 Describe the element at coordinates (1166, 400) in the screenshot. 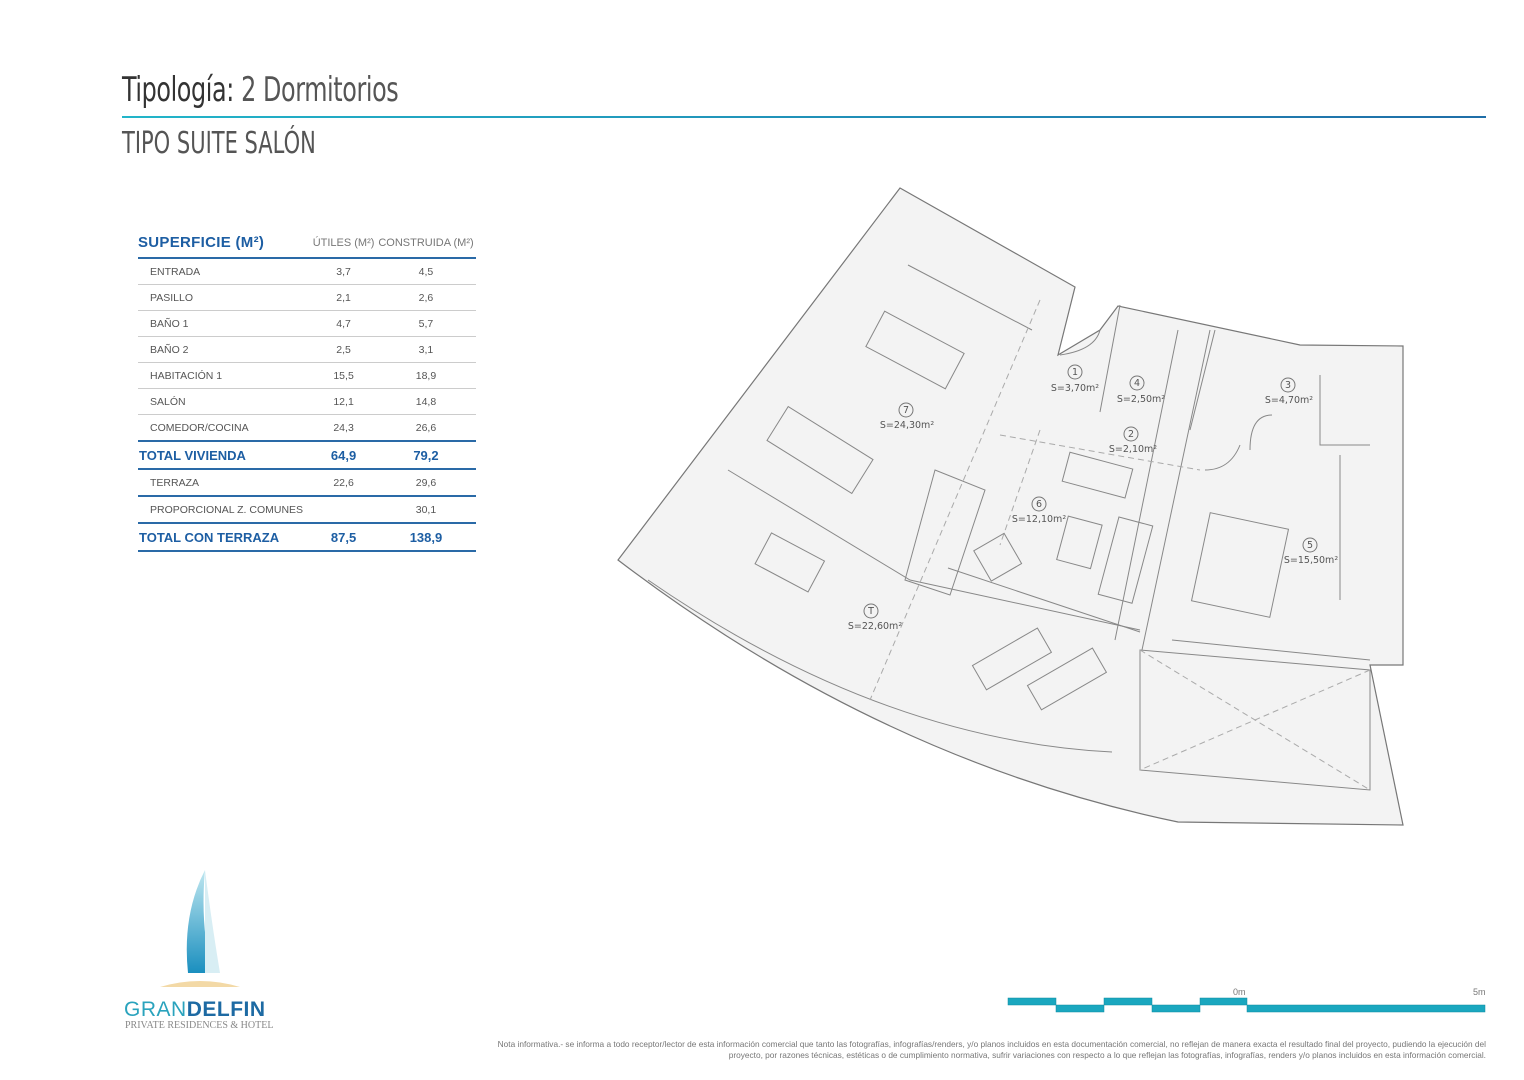

I see `door-swing` at that location.